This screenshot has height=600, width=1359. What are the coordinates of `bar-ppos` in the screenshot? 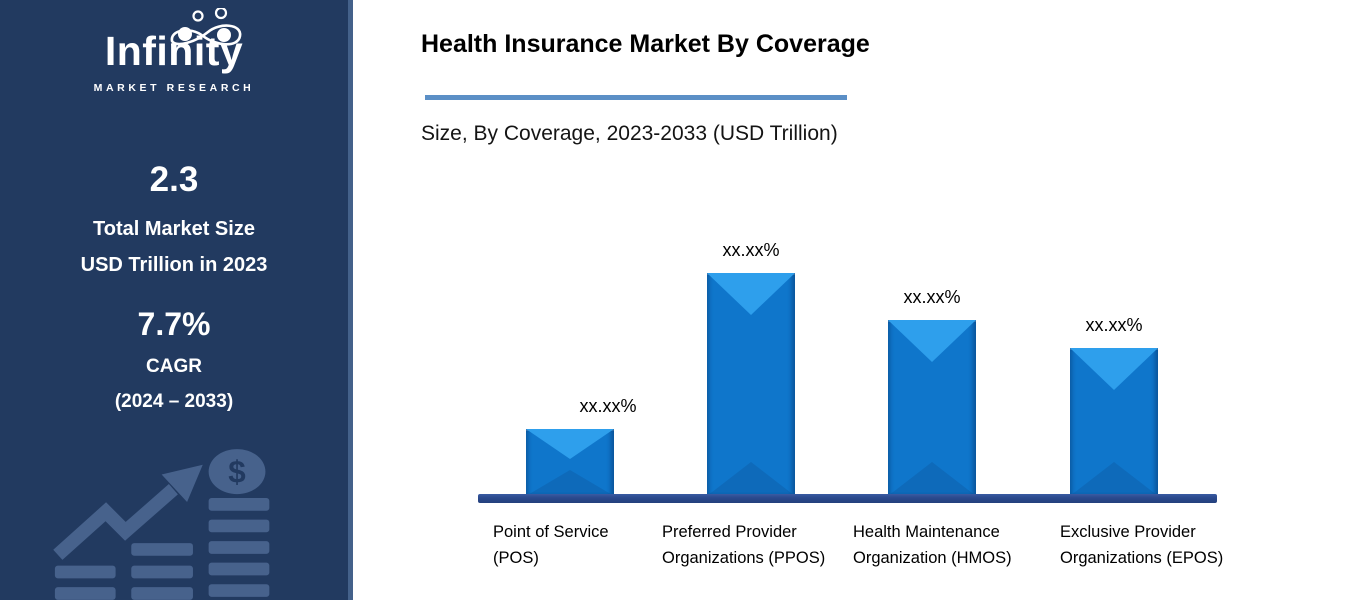 It's located at (751, 384).